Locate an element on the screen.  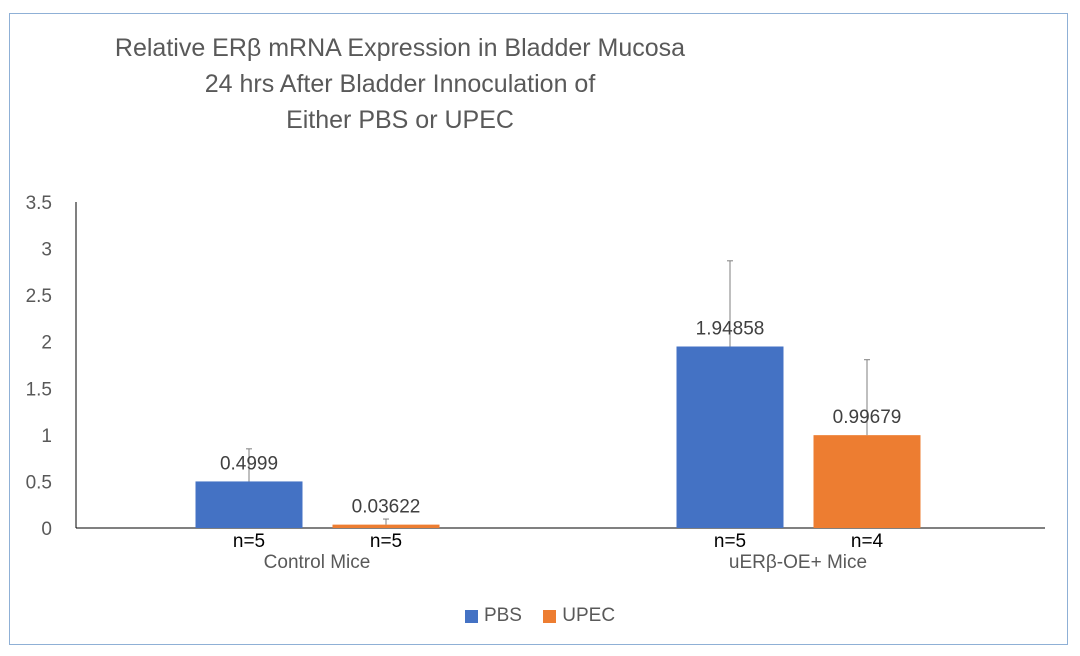
n-label-upec-1: n=4 is located at coordinates (867, 541).